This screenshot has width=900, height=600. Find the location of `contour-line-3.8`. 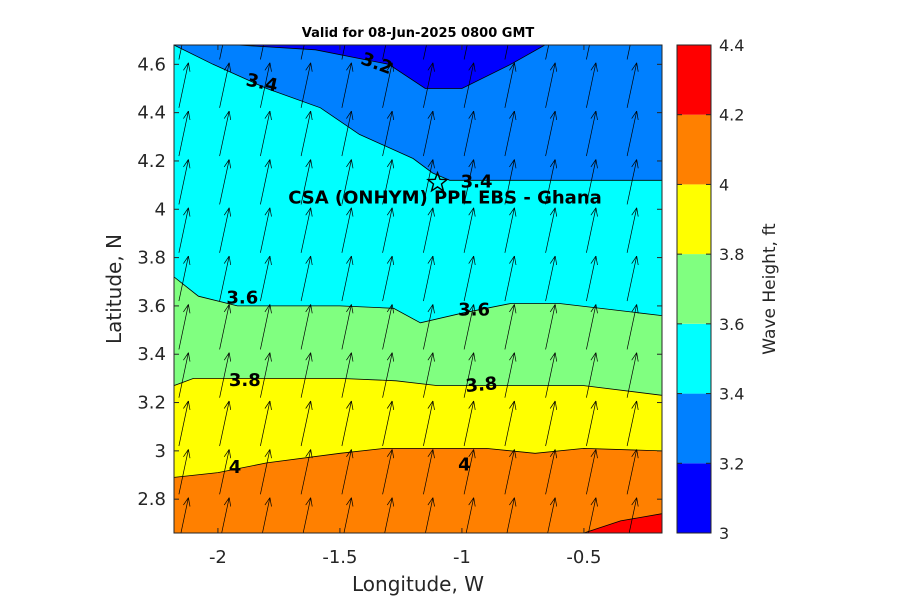

contour-line-3.8 is located at coordinates (418, 387).